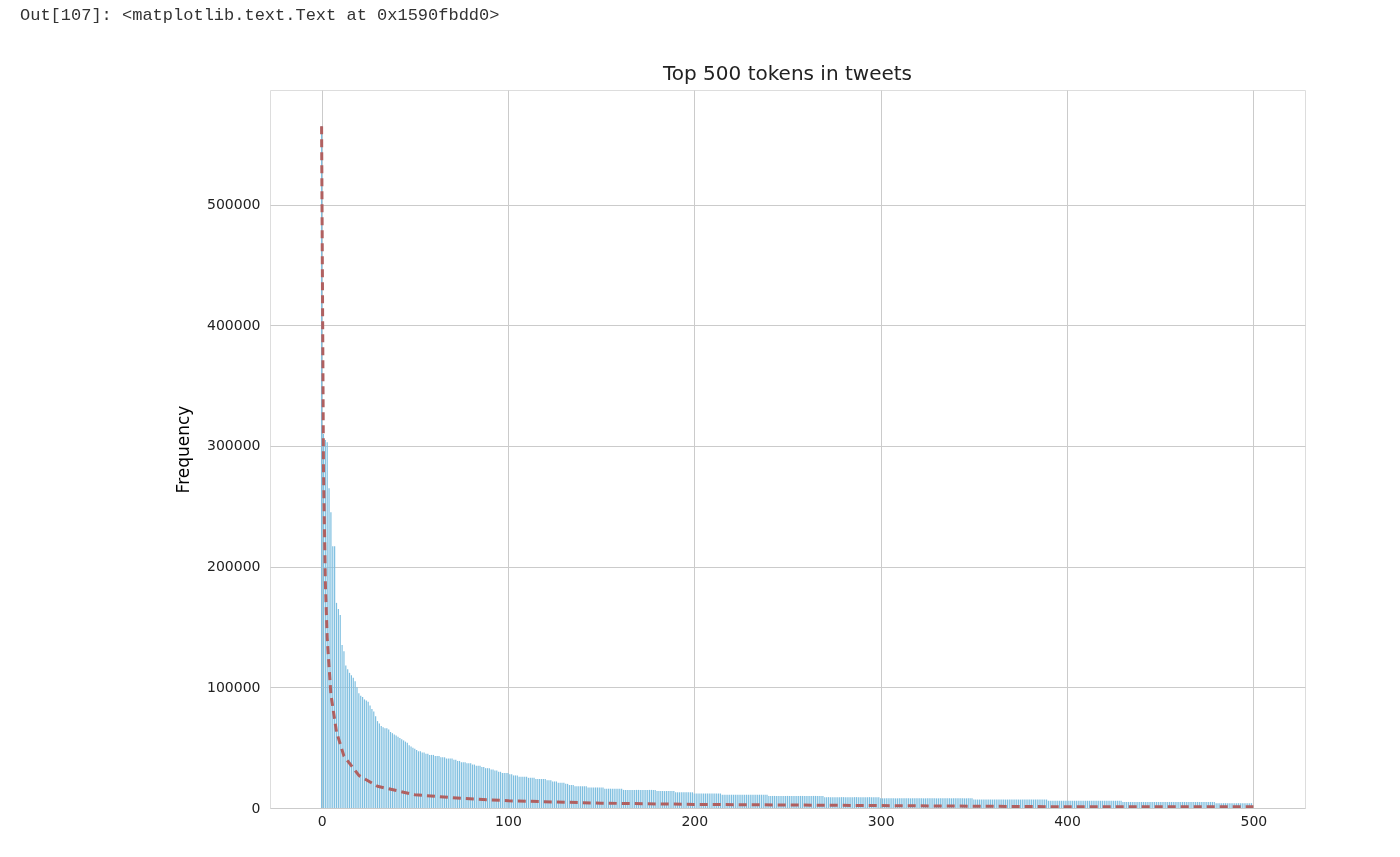 This screenshot has width=1400, height=857. I want to click on y-tick-label: 300000, so click(234, 445).